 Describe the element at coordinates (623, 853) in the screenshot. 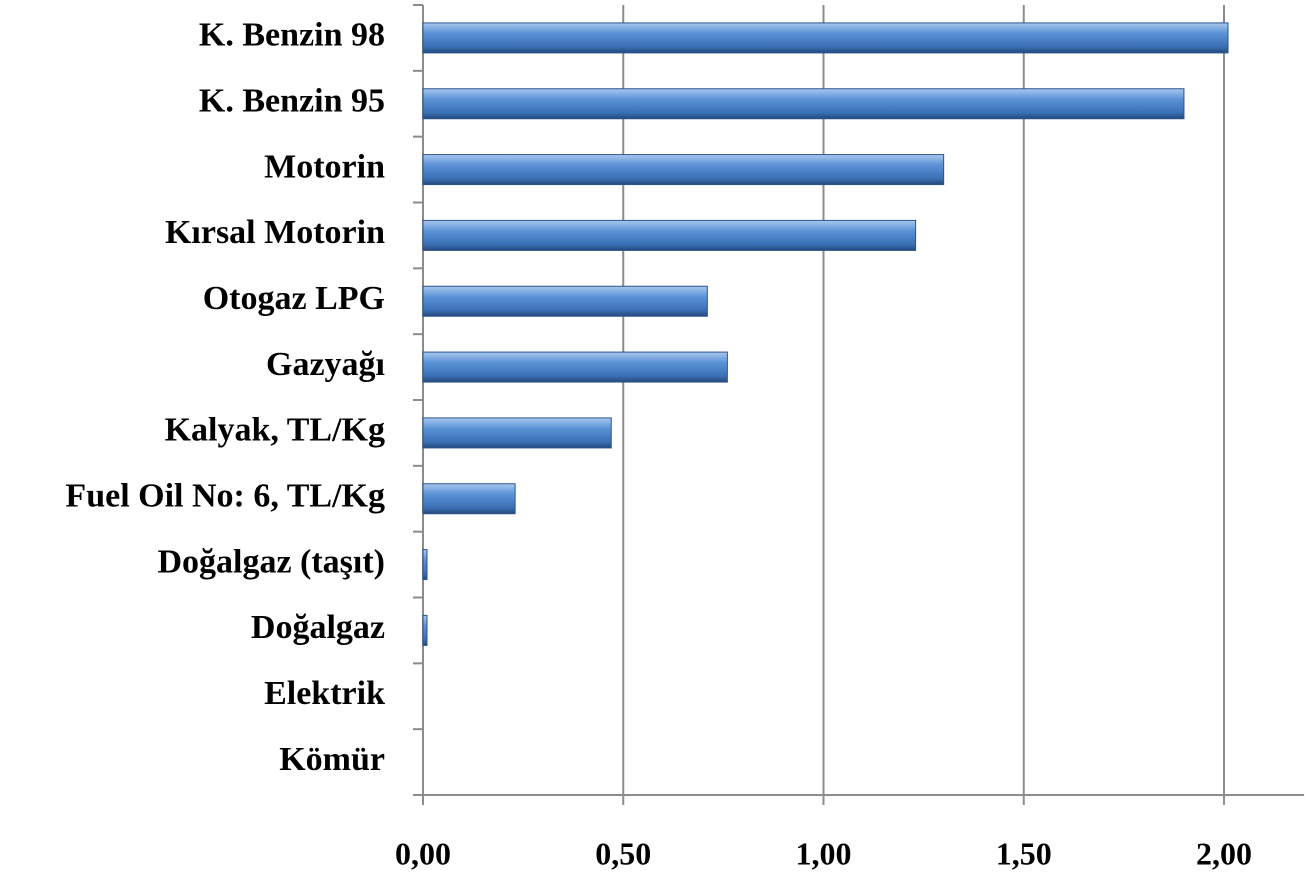

I see `x-tick-label: 0,50` at that location.